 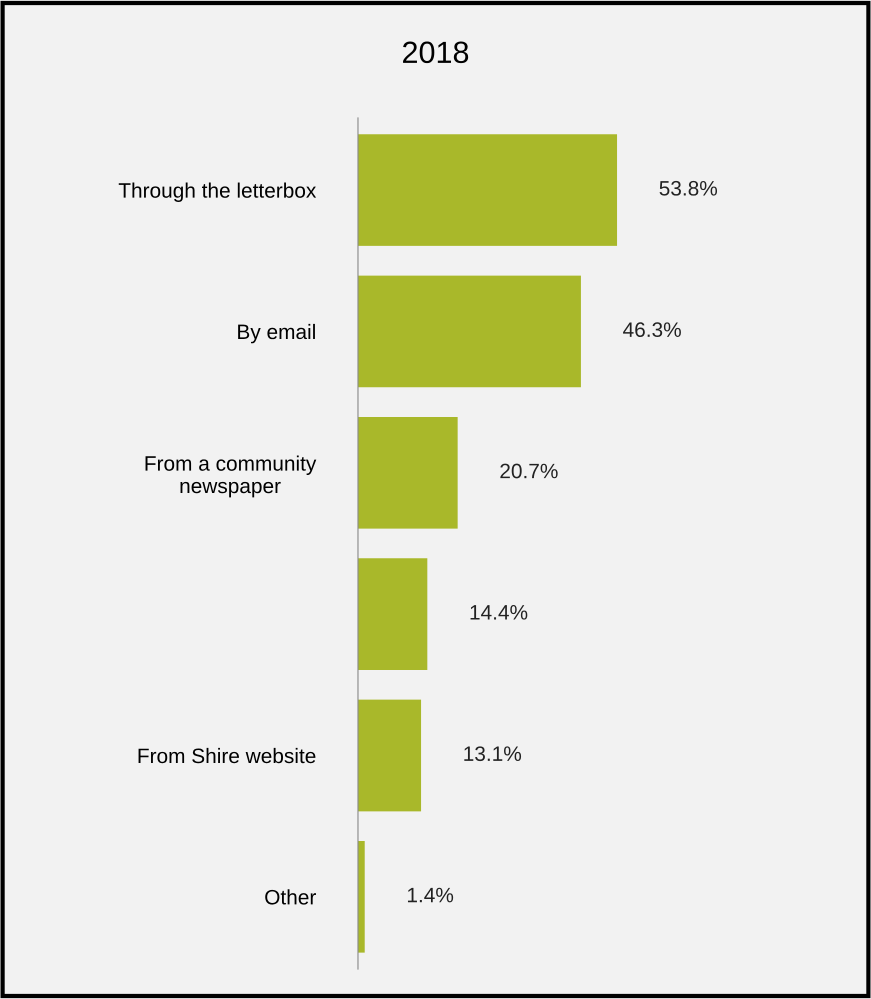 What do you see at coordinates (689, 188) in the screenshot?
I see `data-label: 53.8%` at bounding box center [689, 188].